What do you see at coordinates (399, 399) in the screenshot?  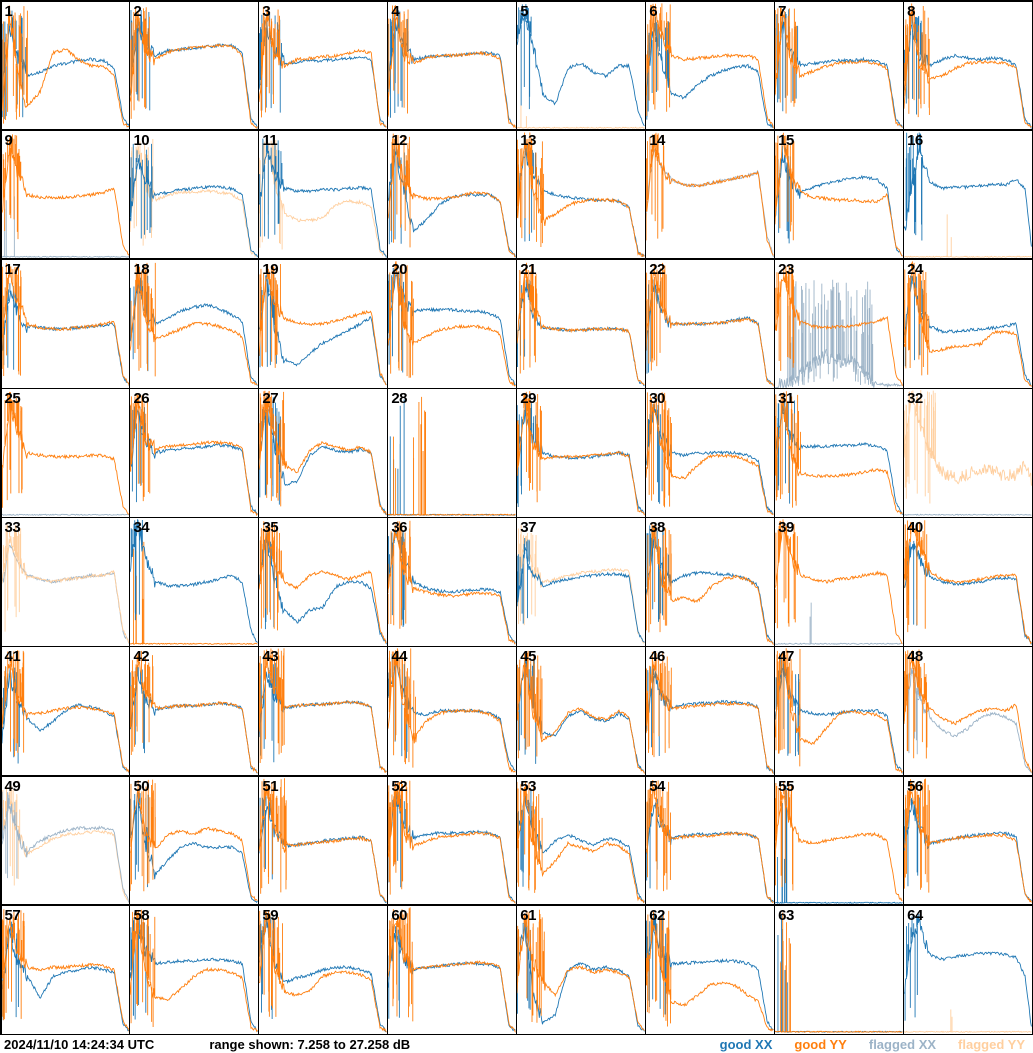 I see `panel-number: 28` at bounding box center [399, 399].